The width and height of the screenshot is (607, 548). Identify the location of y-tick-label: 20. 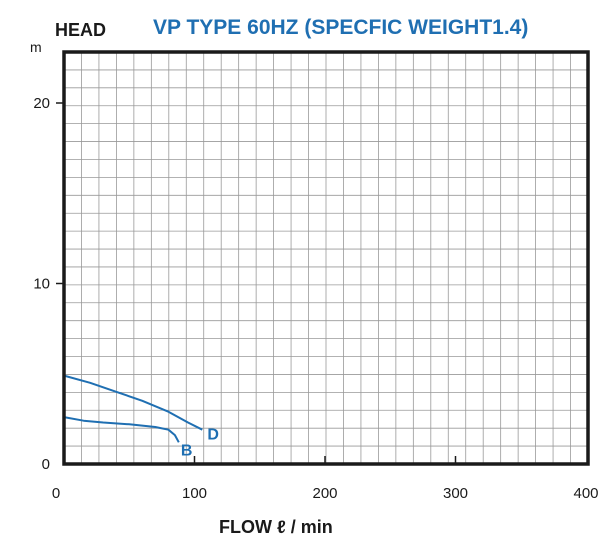
(41, 103).